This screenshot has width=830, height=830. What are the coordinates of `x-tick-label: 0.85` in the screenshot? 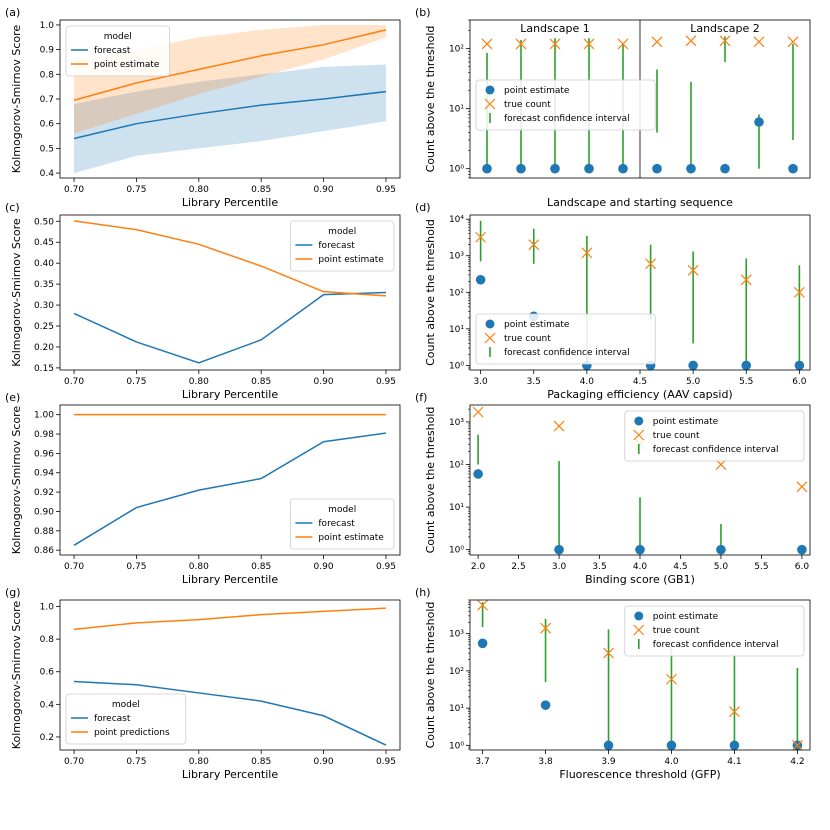 It's located at (261, 190).